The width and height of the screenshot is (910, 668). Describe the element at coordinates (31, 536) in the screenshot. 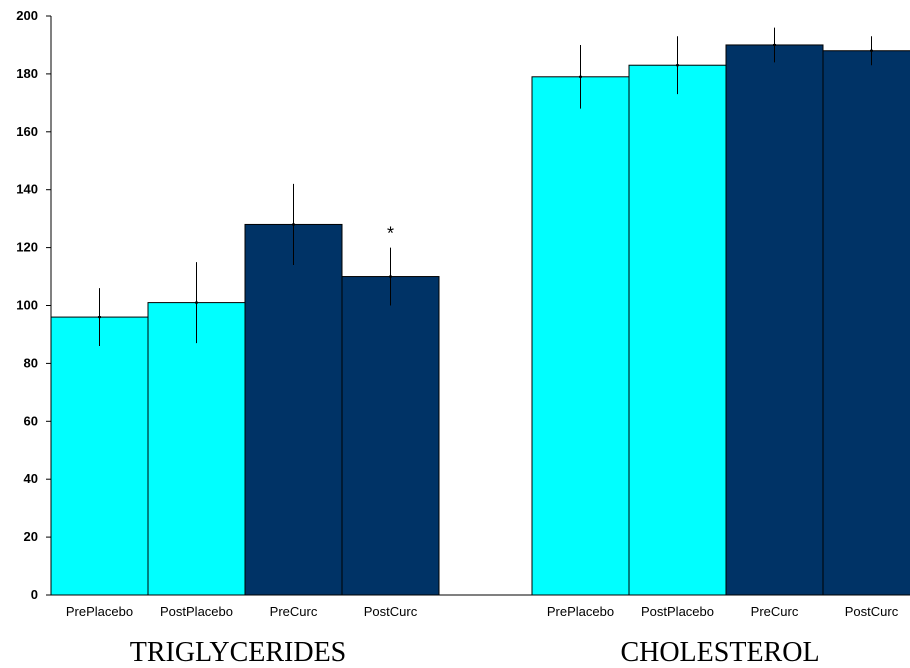

I see `y-tick-label: 20` at that location.